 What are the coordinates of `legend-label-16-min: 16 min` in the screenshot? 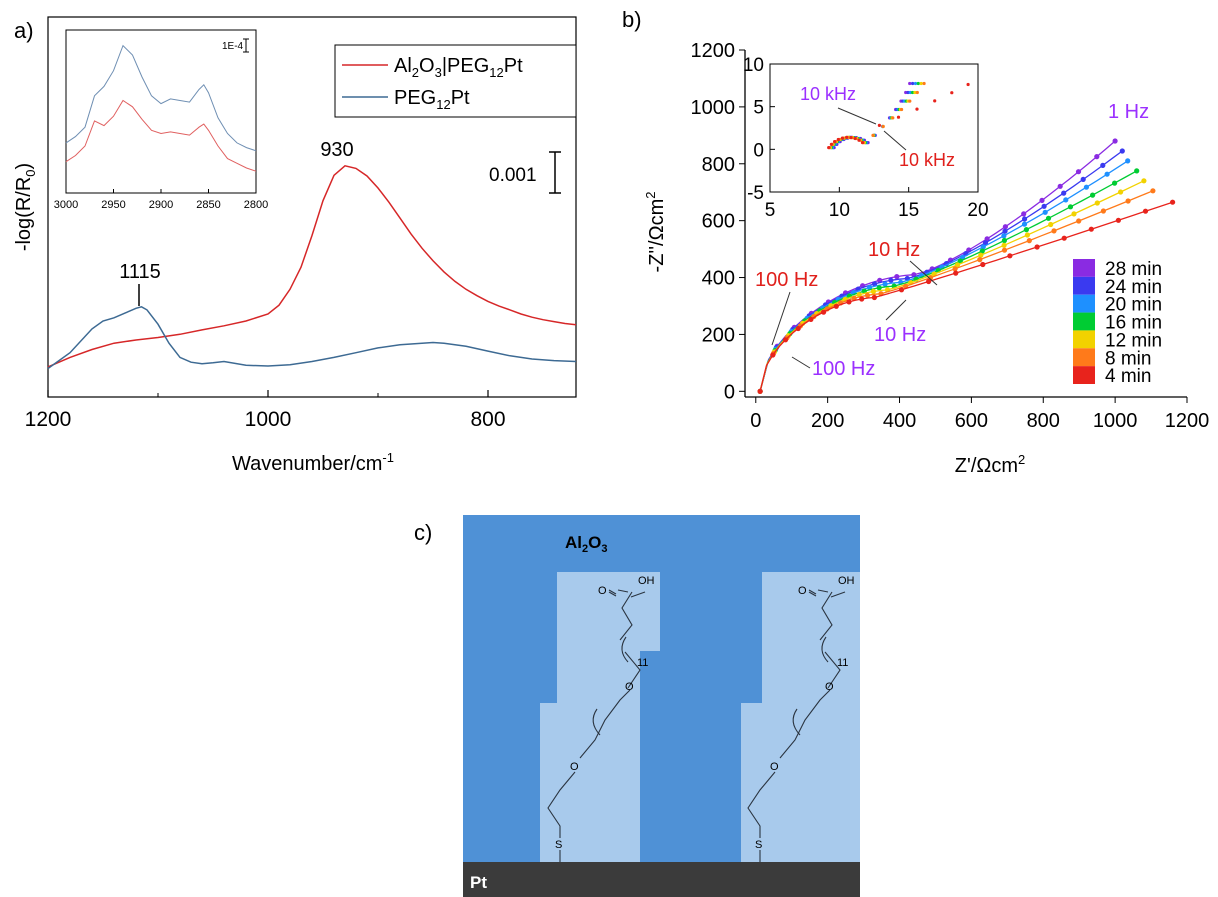 It's located at (1133, 323).